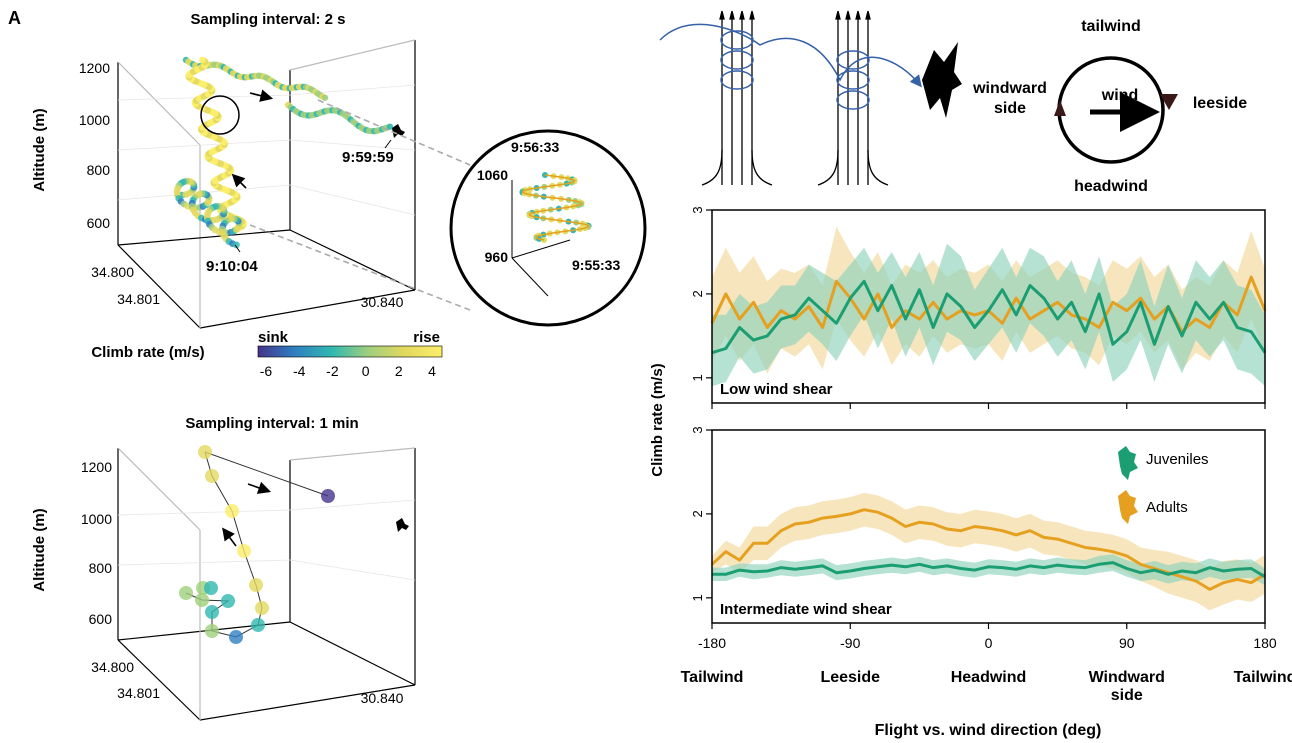  What do you see at coordinates (978, 307) in the screenshot?
I see `climb-chart-low: 1 2 3 Low wind shear` at bounding box center [978, 307].